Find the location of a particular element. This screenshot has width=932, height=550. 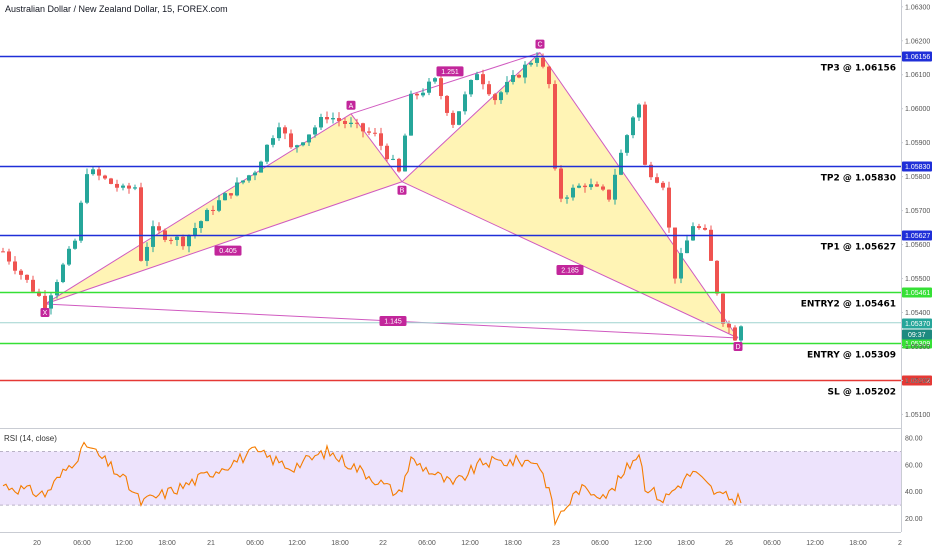

price-axis-label: 1.06200 is located at coordinates (917, 41).